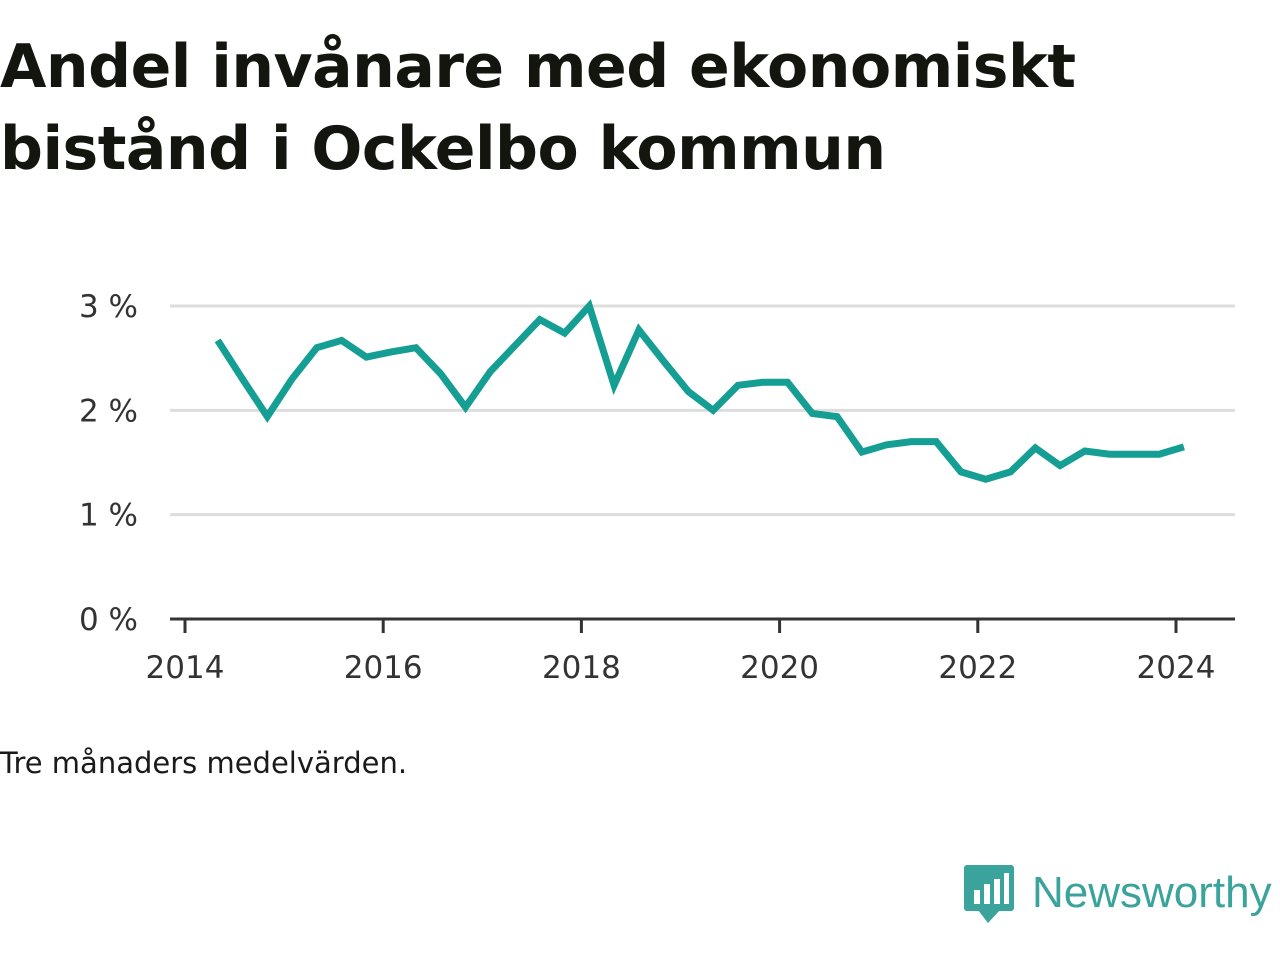 This screenshot has width=1280, height=960. Describe the element at coordinates (699, 391) in the screenshot. I see `series-line` at that location.